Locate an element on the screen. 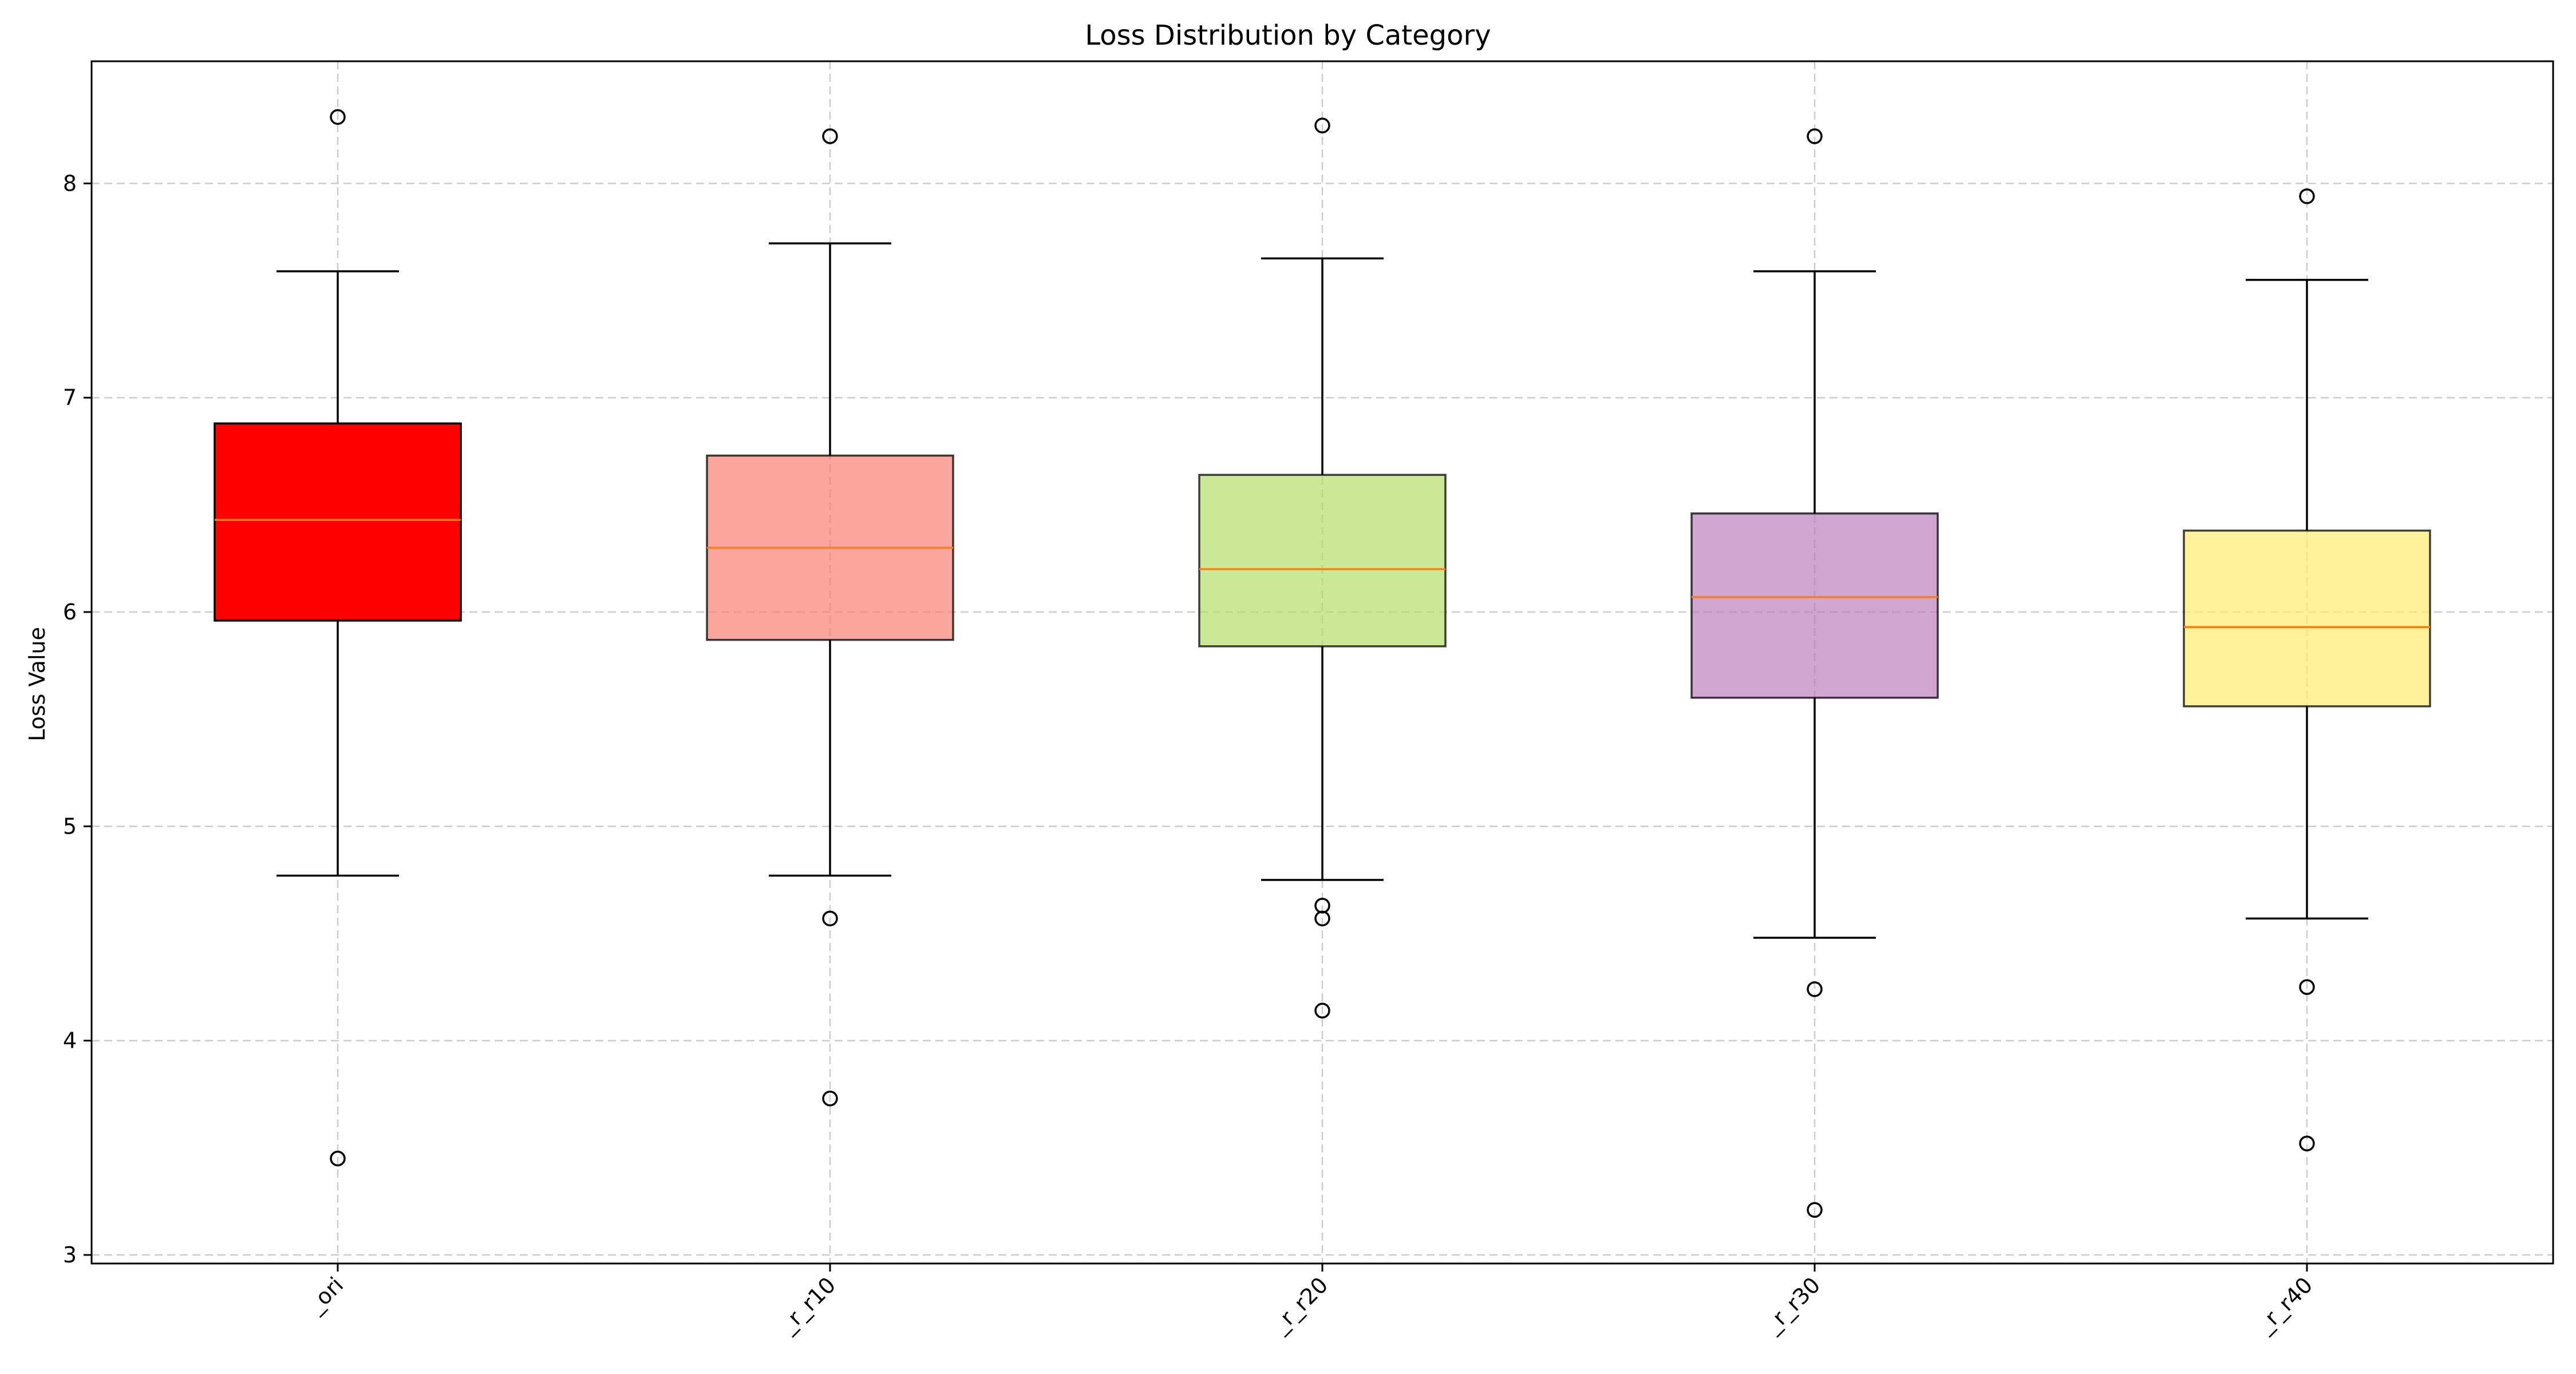 The image size is (2576, 1374). y-tick-label: 7 is located at coordinates (70, 397).